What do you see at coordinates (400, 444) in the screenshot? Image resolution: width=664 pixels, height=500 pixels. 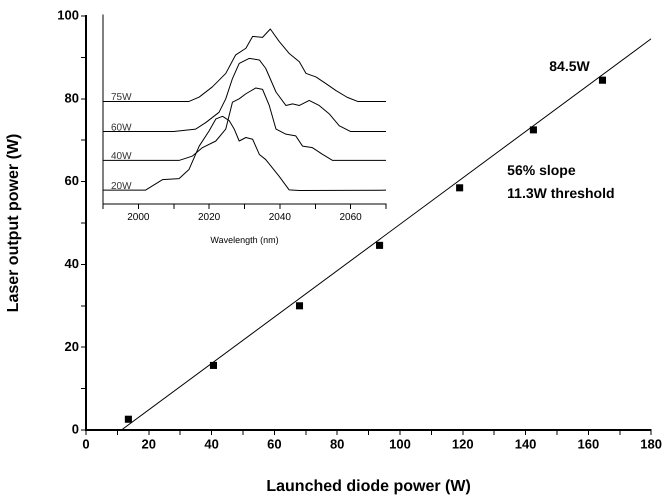 I see `x-tick-label: 100` at bounding box center [400, 444].